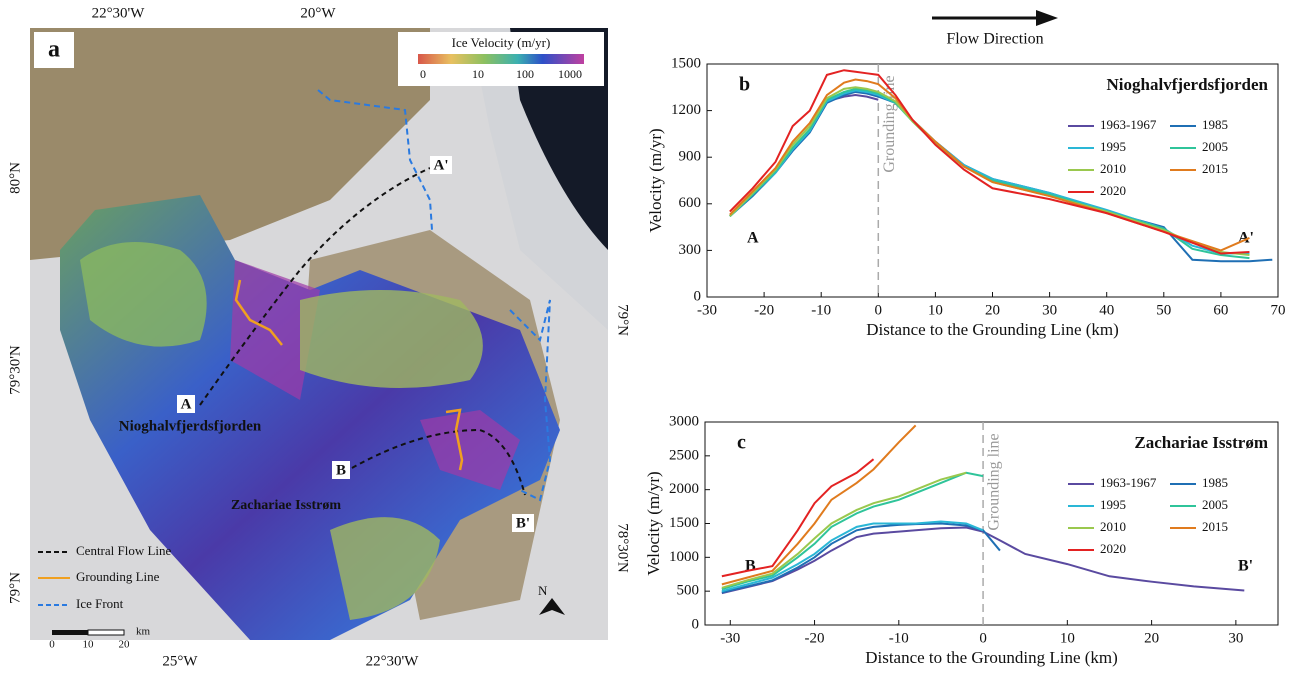 The height and width of the screenshot is (685, 1296). Describe the element at coordinates (684, 421) in the screenshot. I see `y-tick-label: 3000` at that location.